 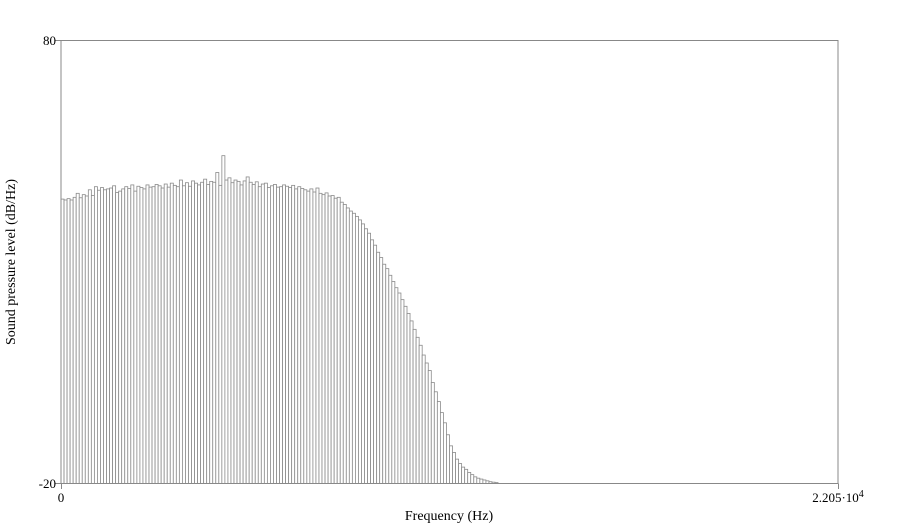 I want to click on y-tick-label-min: -20, so click(x=47, y=483).